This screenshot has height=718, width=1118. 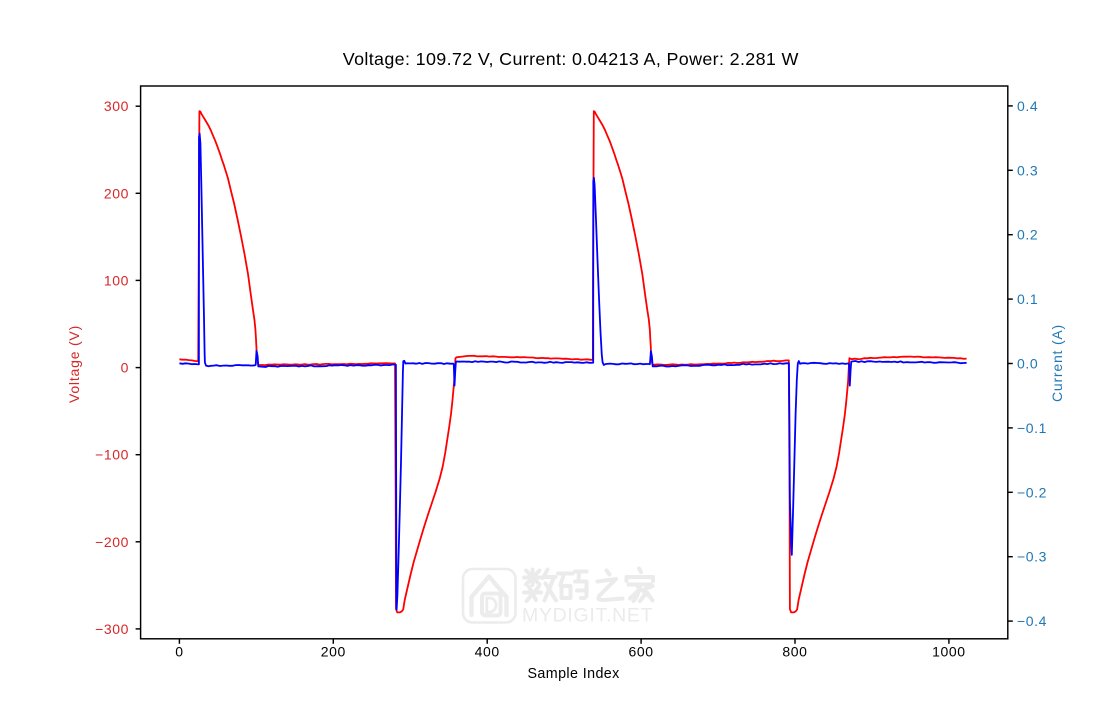 What do you see at coordinates (74, 364) in the screenshot?
I see `svg-text: Voltage (V)` at bounding box center [74, 364].